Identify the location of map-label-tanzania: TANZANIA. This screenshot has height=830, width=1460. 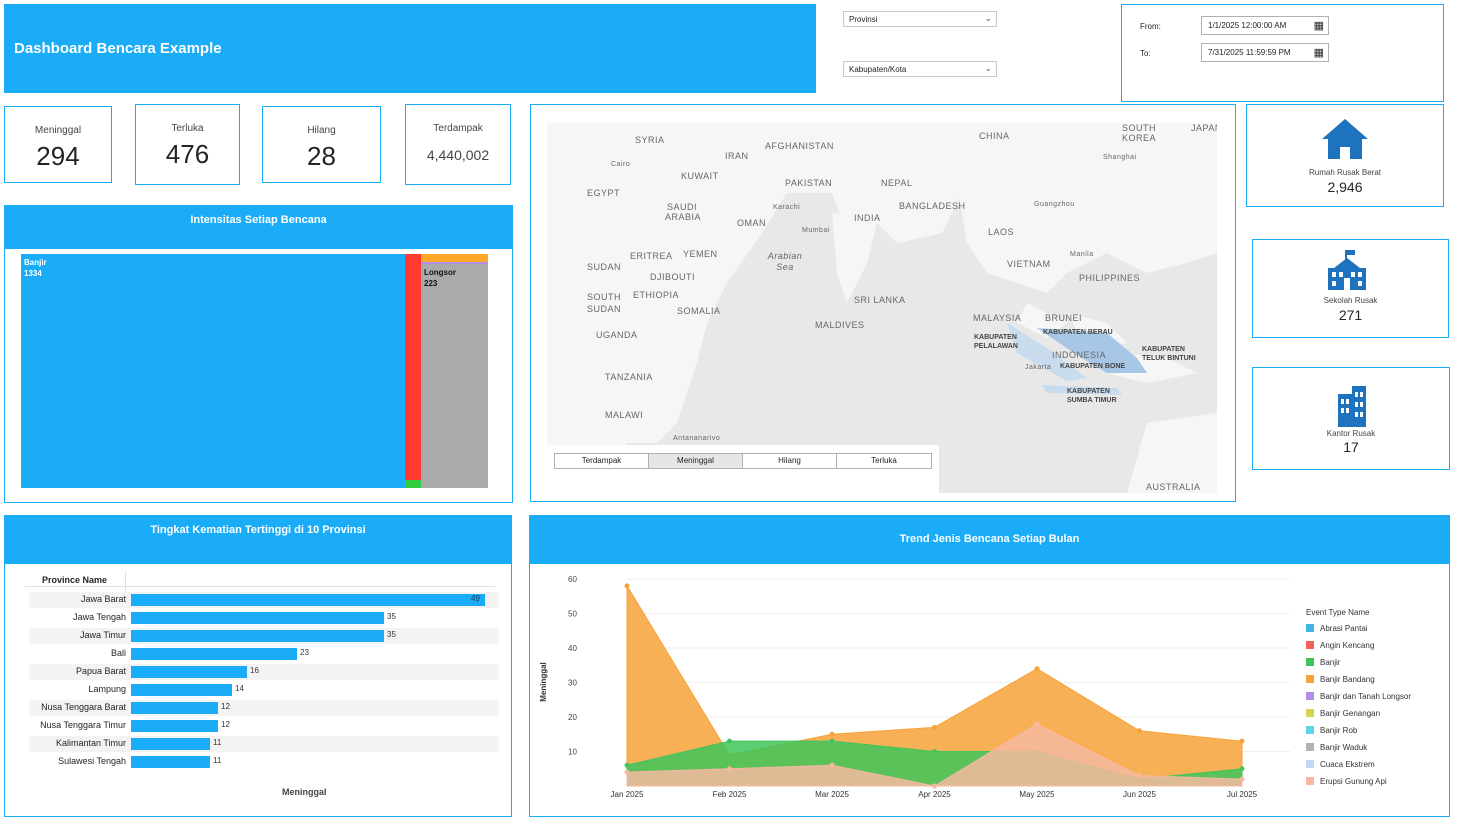
(629, 377).